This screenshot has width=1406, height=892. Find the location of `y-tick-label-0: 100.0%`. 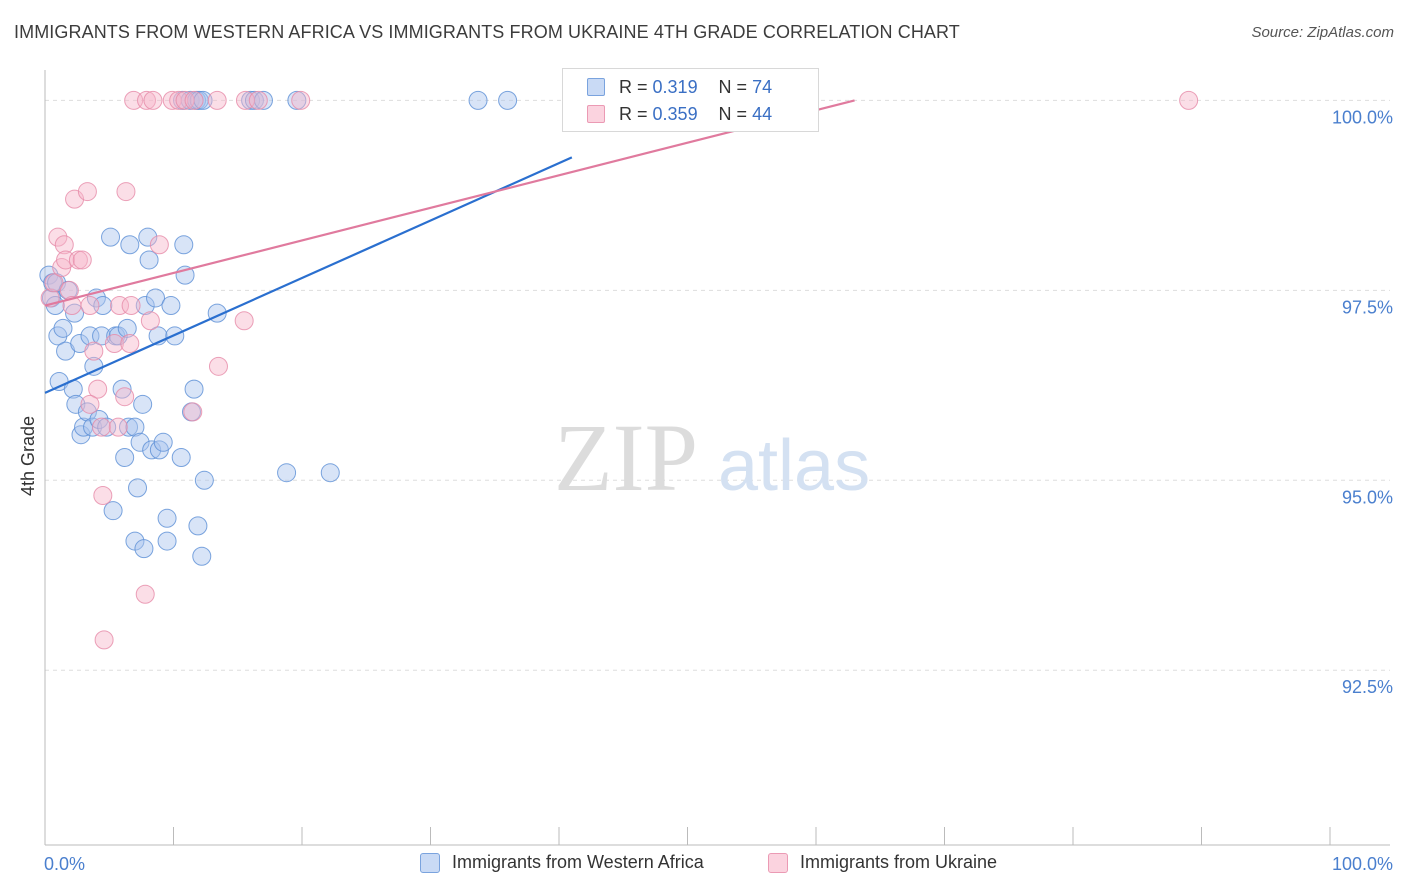

y-tick-label-0: 100.0% is located at coordinates (1362, 117).